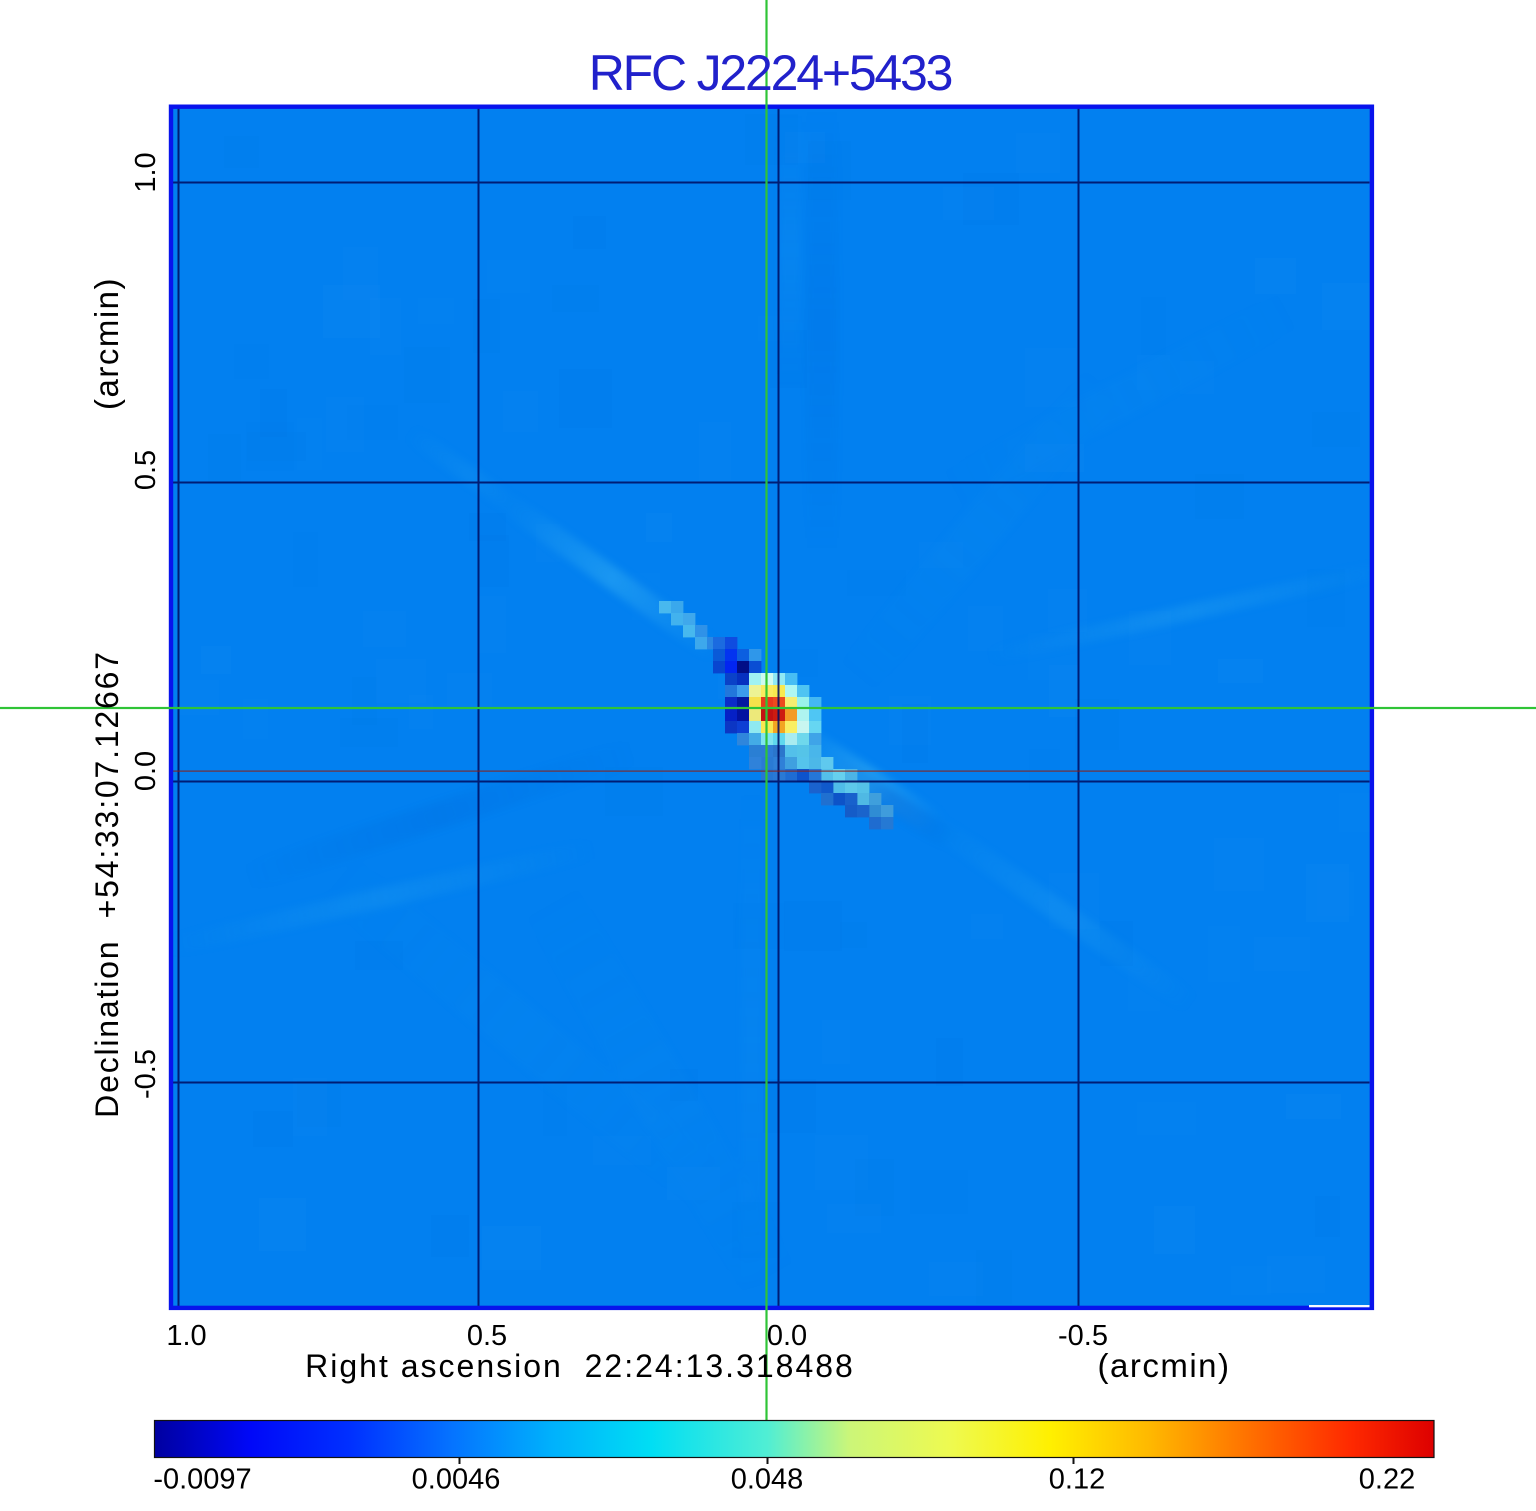  What do you see at coordinates (770, 73) in the screenshot?
I see `svg-text: RFC J2224+5433` at bounding box center [770, 73].